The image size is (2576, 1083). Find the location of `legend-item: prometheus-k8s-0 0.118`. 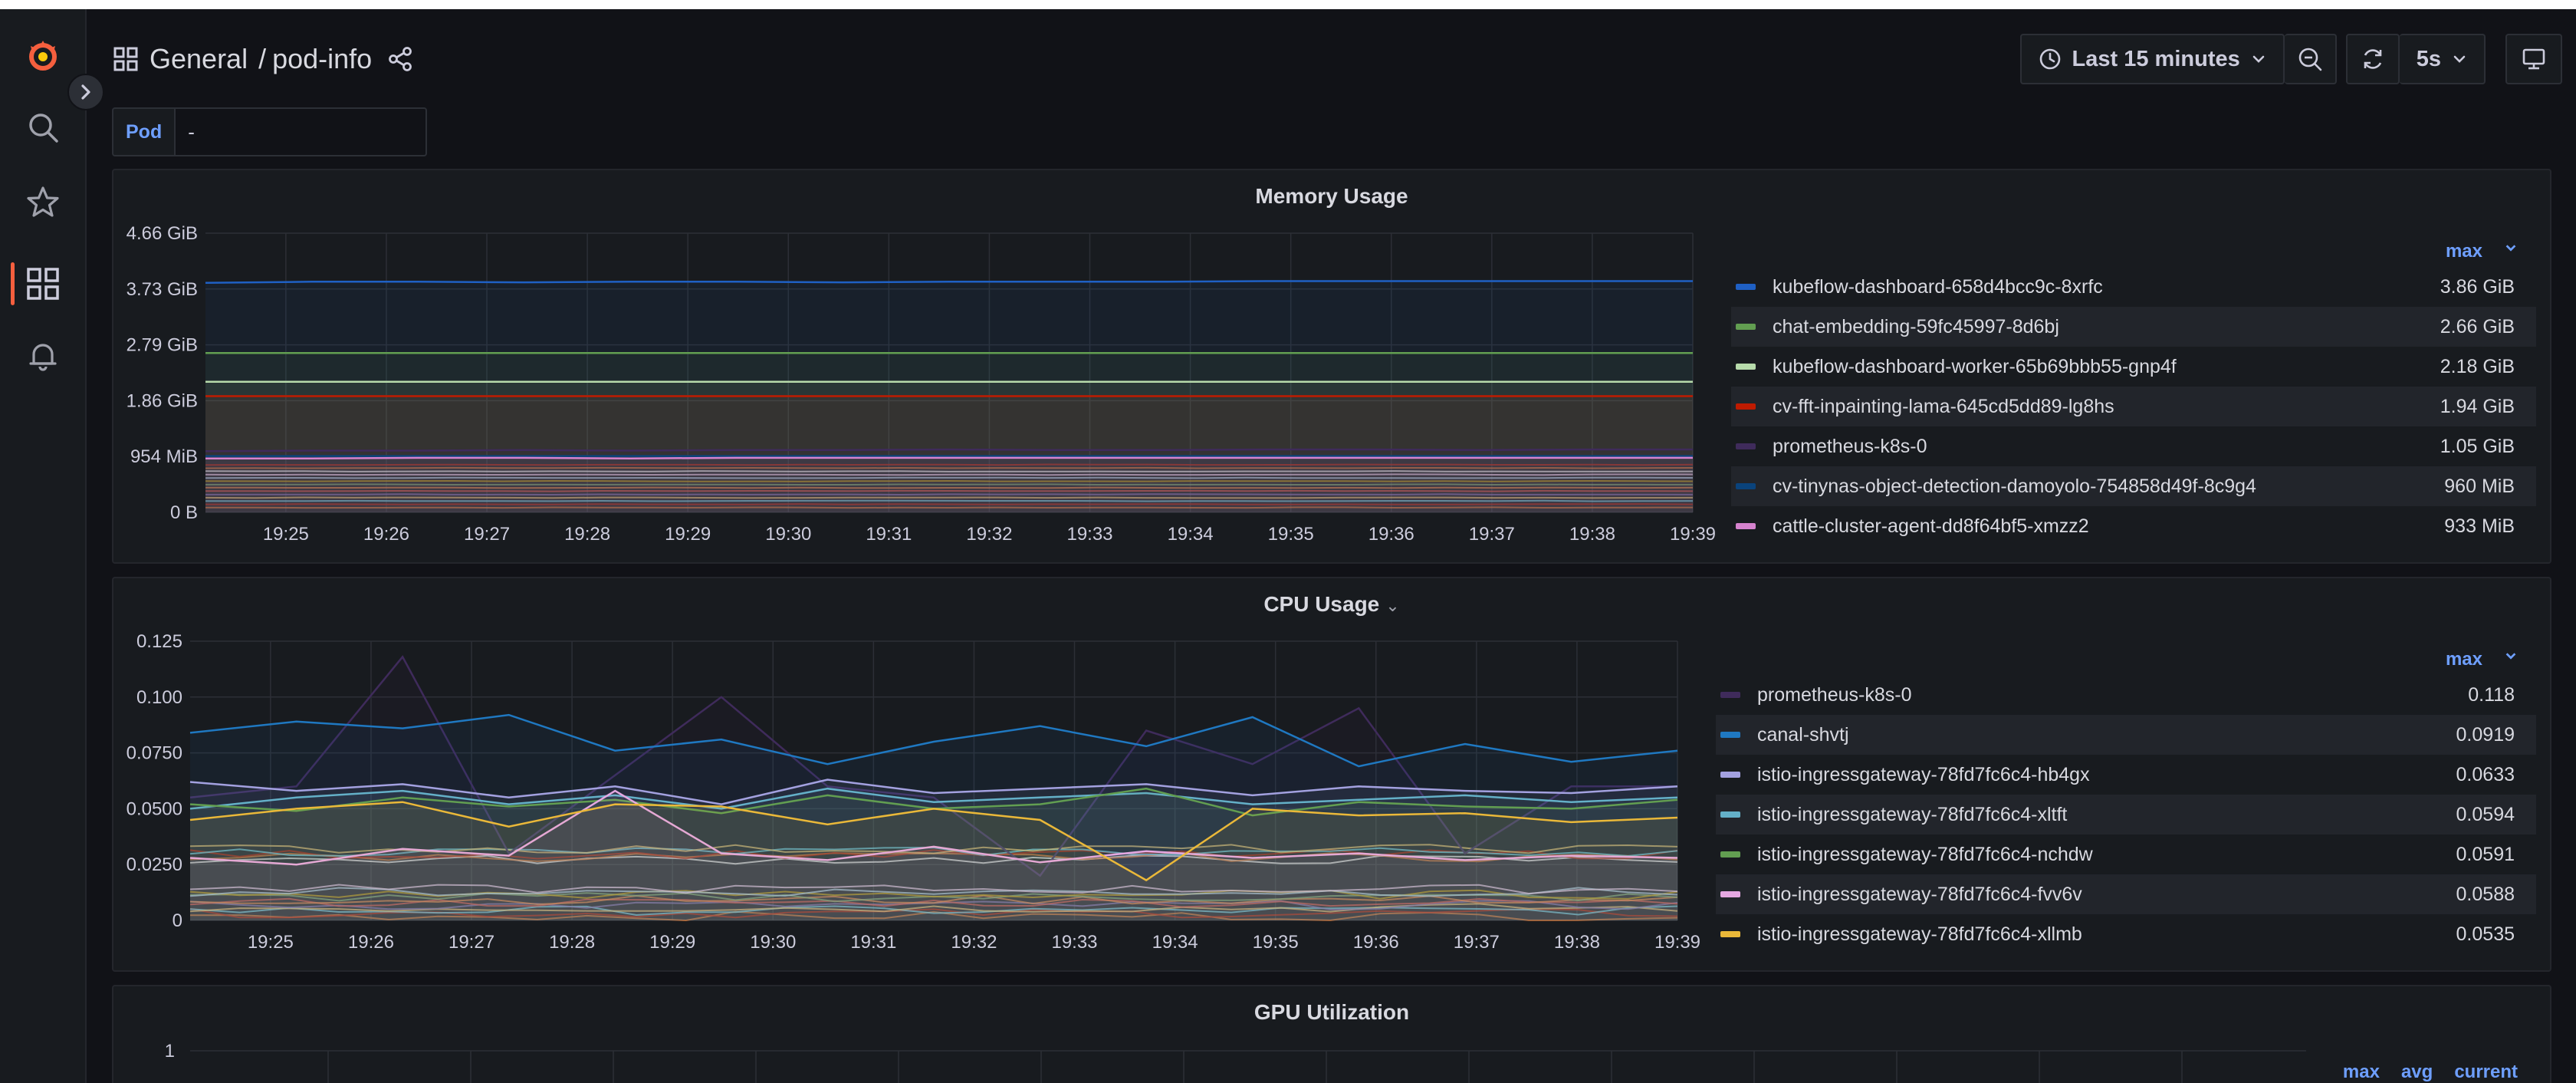

legend-item: prometheus-k8s-0 0.118 is located at coordinates (2126, 695).